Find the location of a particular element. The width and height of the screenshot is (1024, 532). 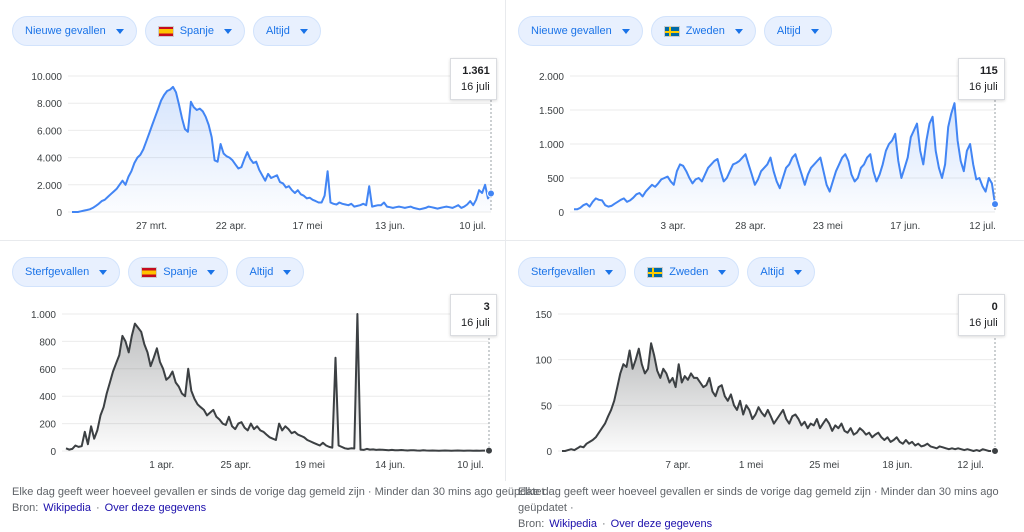

filter-chips: Nieuwe gevallen Spanje Altijd is located at coordinates (166, 31).